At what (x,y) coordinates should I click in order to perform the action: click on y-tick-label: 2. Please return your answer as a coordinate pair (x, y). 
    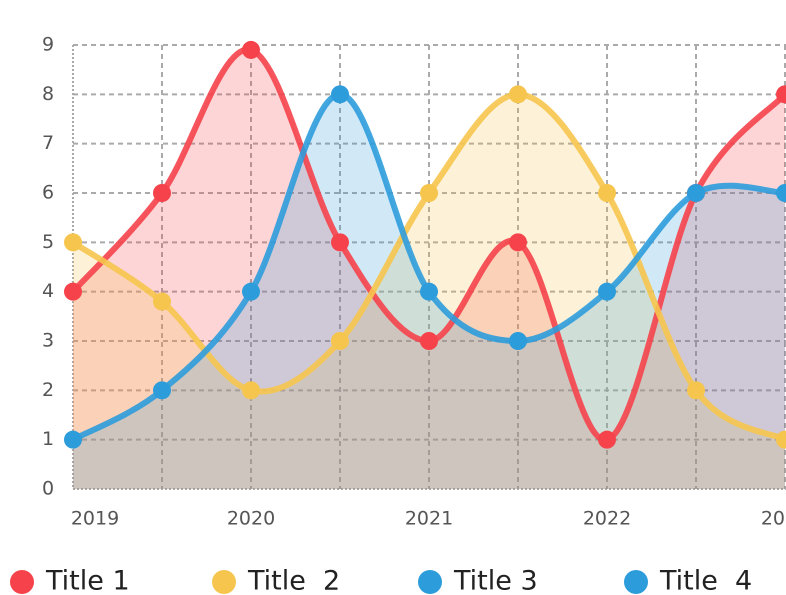
    Looking at the image, I should click on (48, 390).